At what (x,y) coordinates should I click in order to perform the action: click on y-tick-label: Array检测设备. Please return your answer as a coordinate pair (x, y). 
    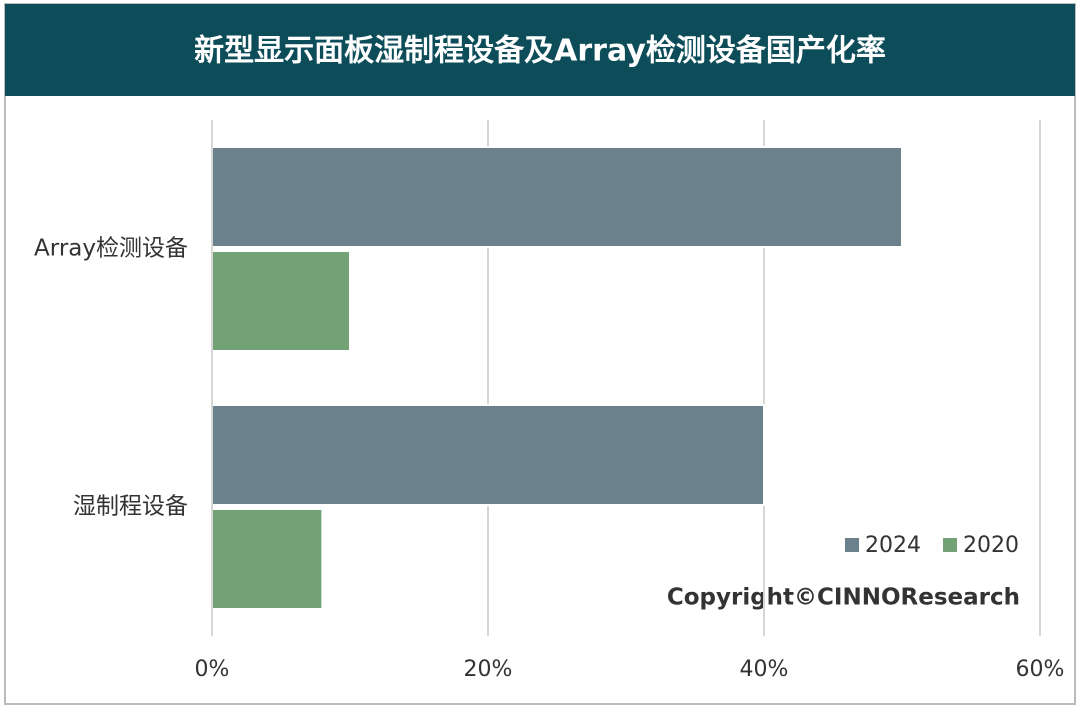
    Looking at the image, I should click on (111, 249).